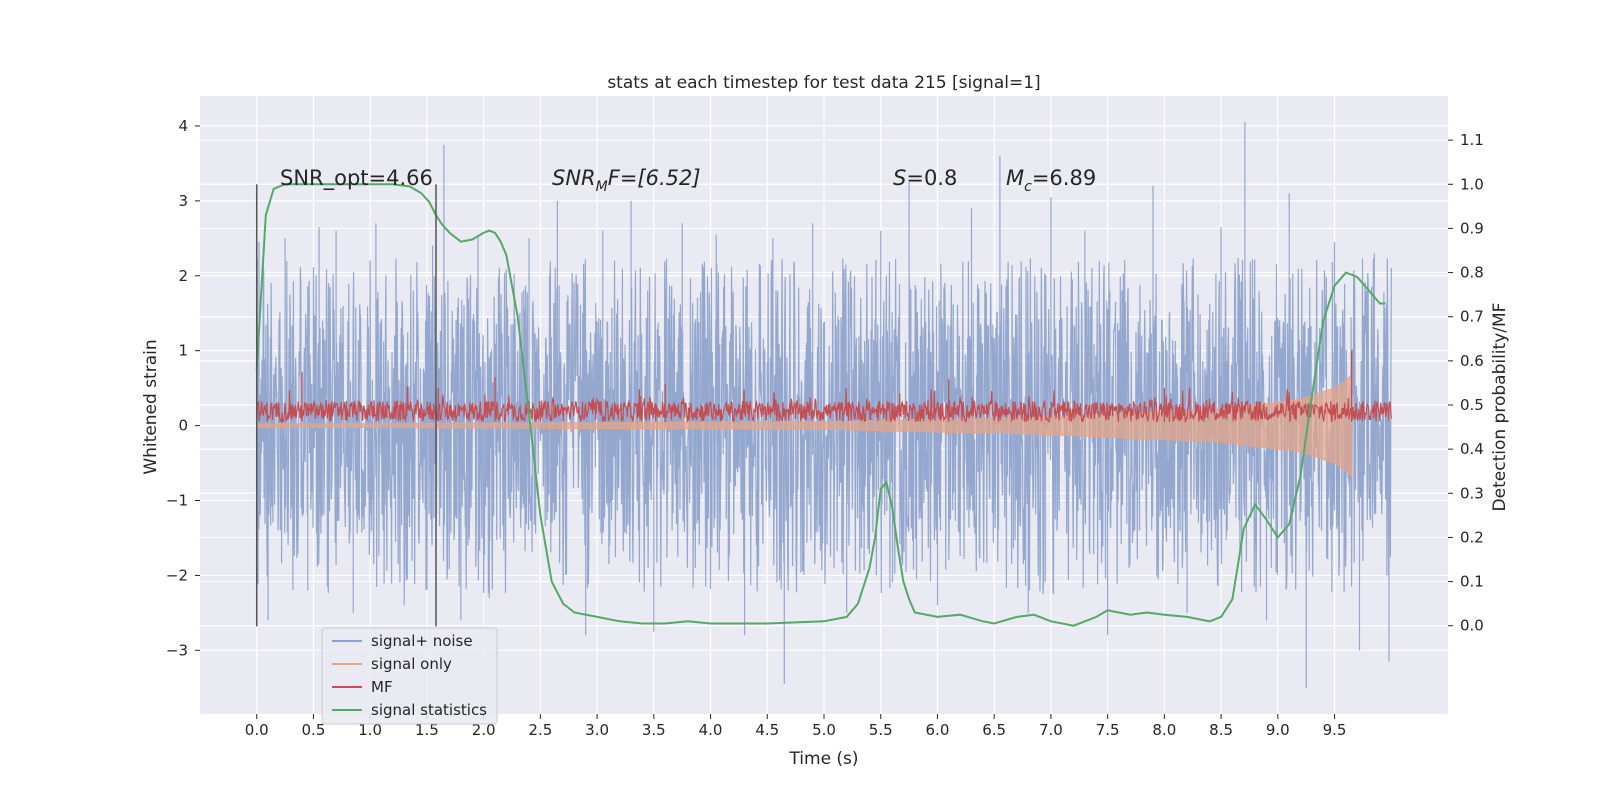  What do you see at coordinates (823, 759) in the screenshot?
I see `x-axis-title: Time (s)` at bounding box center [823, 759].